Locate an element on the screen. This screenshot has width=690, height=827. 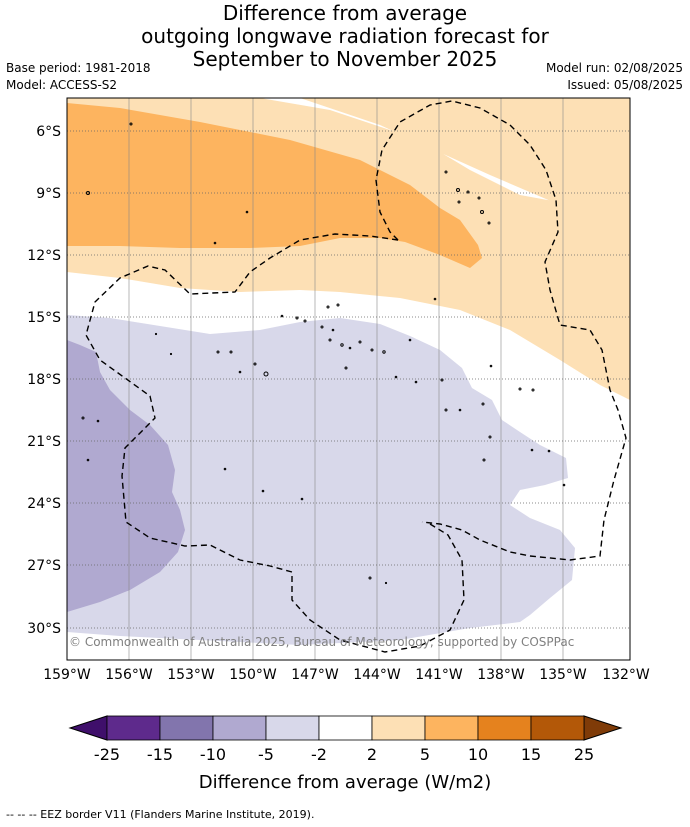
lon-label: 153°W is located at coordinates (191, 675).